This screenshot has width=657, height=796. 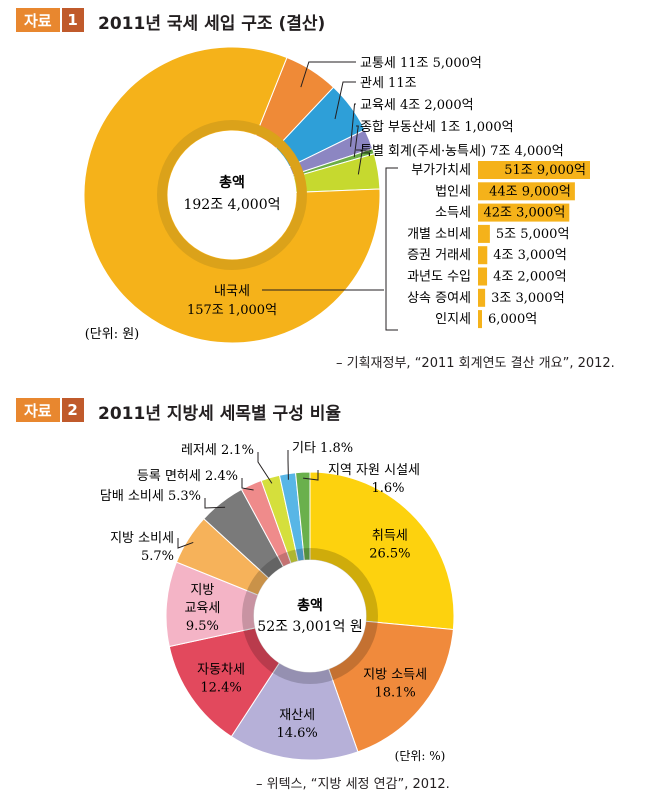 What do you see at coordinates (202, 590) in the screenshot?
I see `slice-label-지방-교육세: 지방` at bounding box center [202, 590].